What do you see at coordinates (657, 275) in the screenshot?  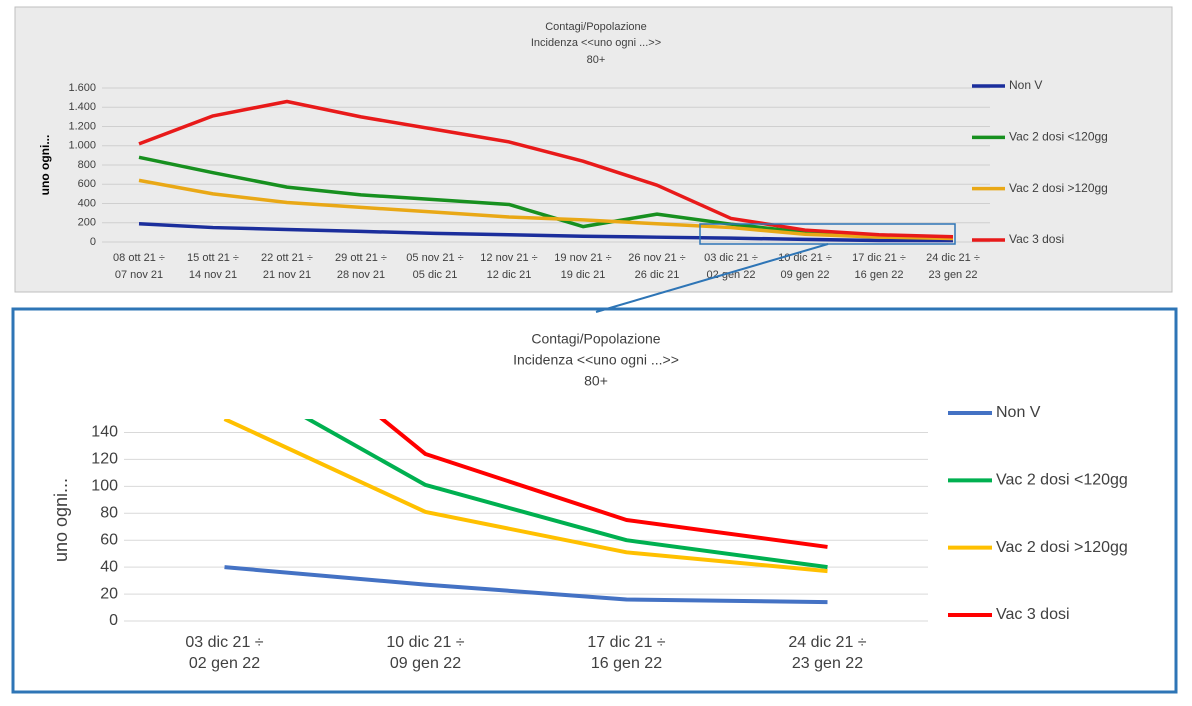 I see `x-tick-label: 26 dic 21` at bounding box center [657, 275].